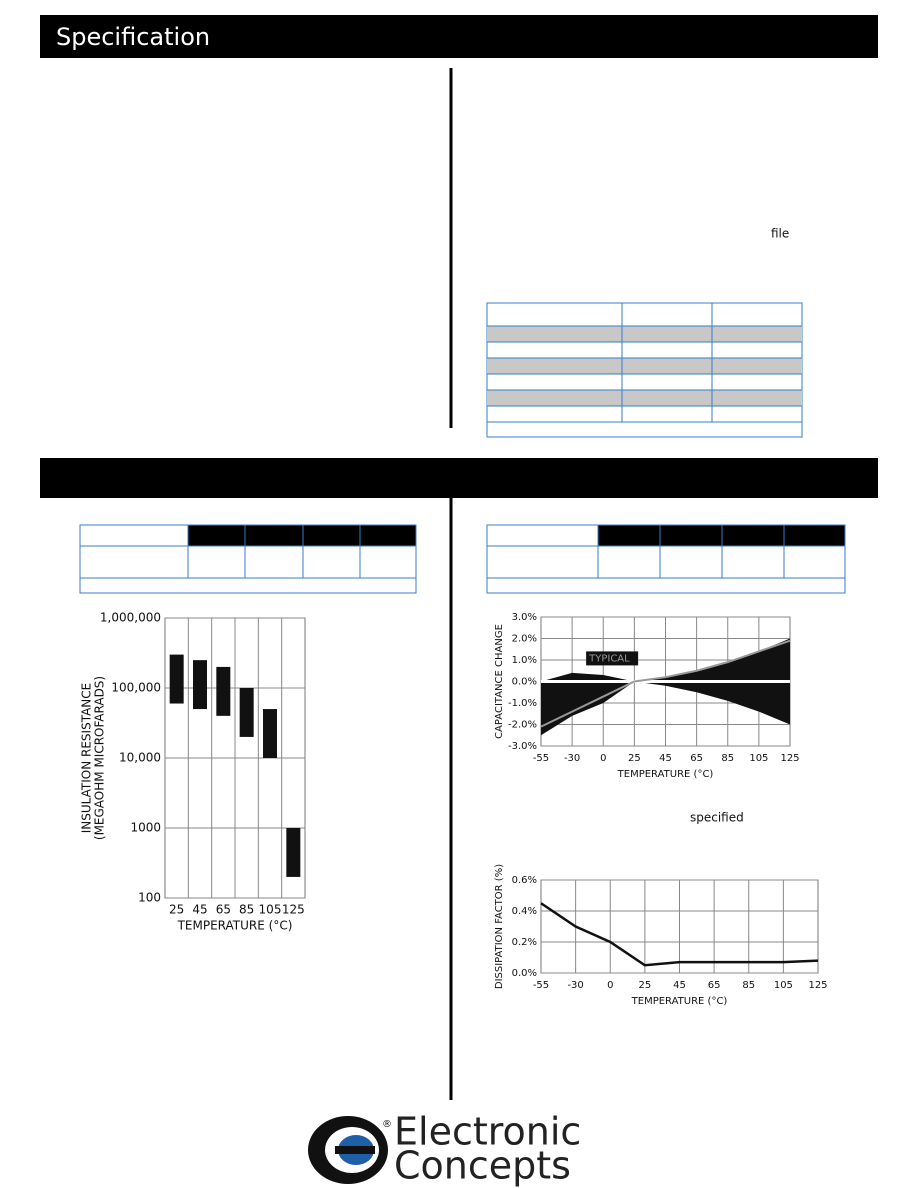 Image resolution: width=918 pixels, height=1188 pixels. I want to click on y-tick-label: 100, so click(149, 898).